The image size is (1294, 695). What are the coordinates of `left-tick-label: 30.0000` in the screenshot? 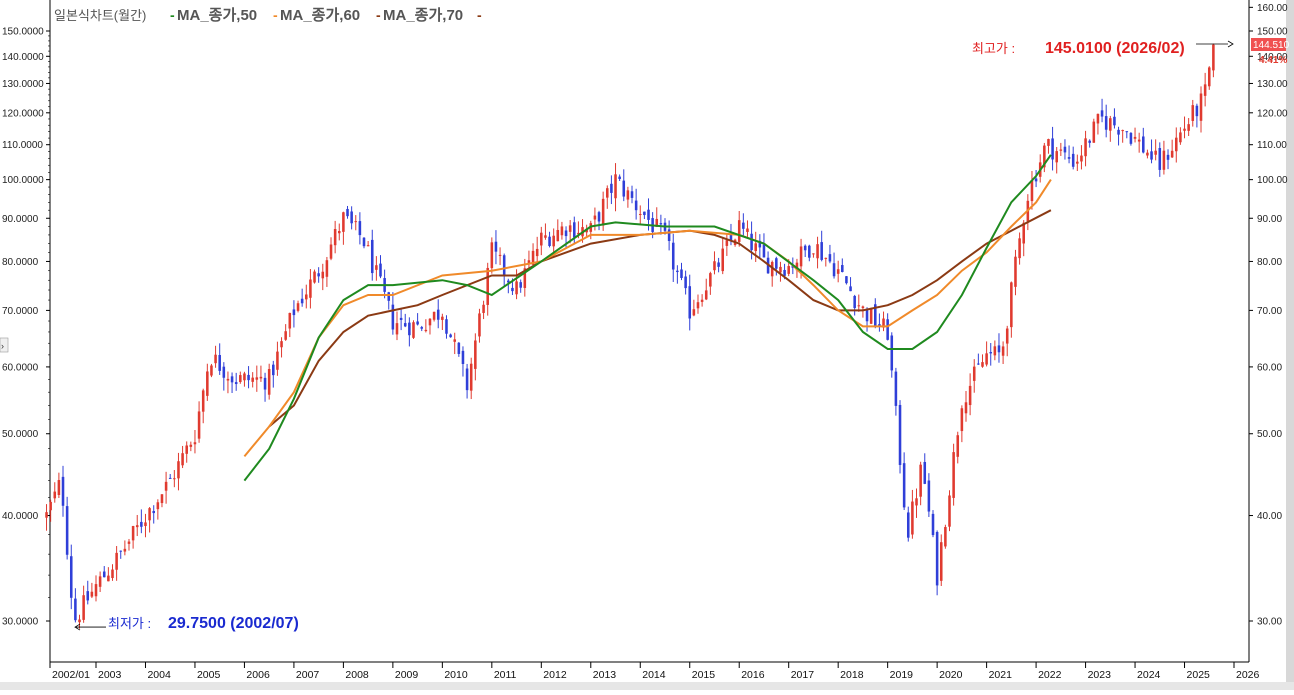 It's located at (20, 622).